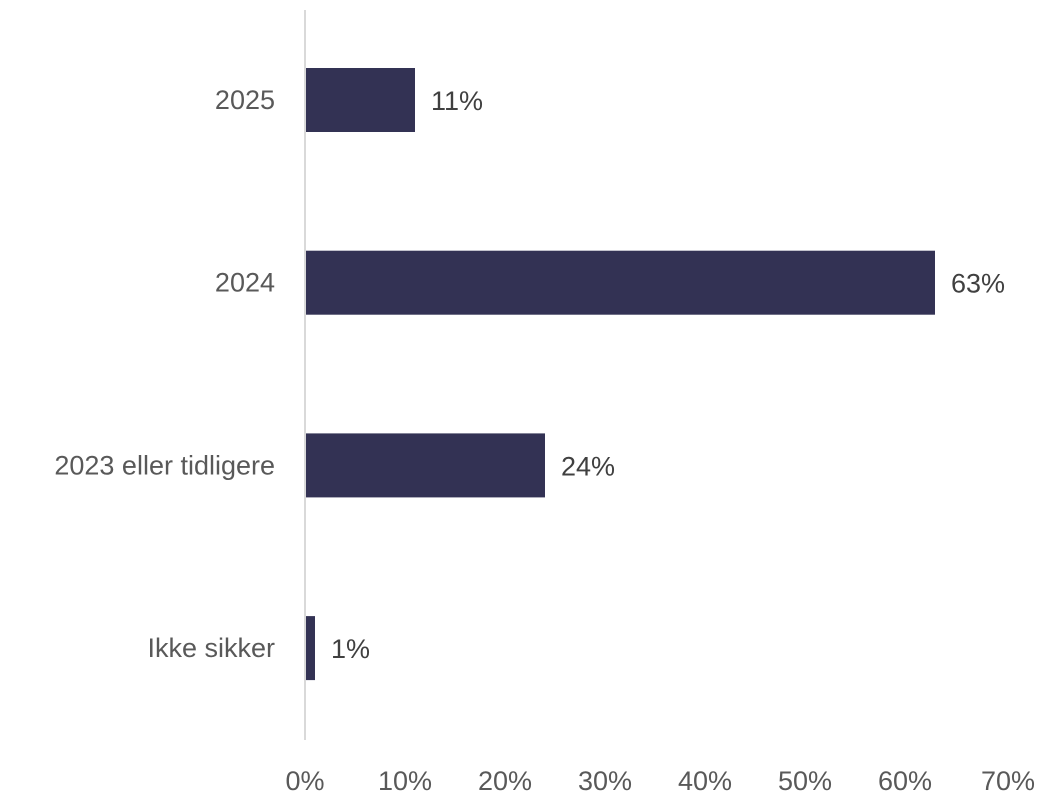  What do you see at coordinates (978, 284) in the screenshot?
I see `data-label: 63%` at bounding box center [978, 284].